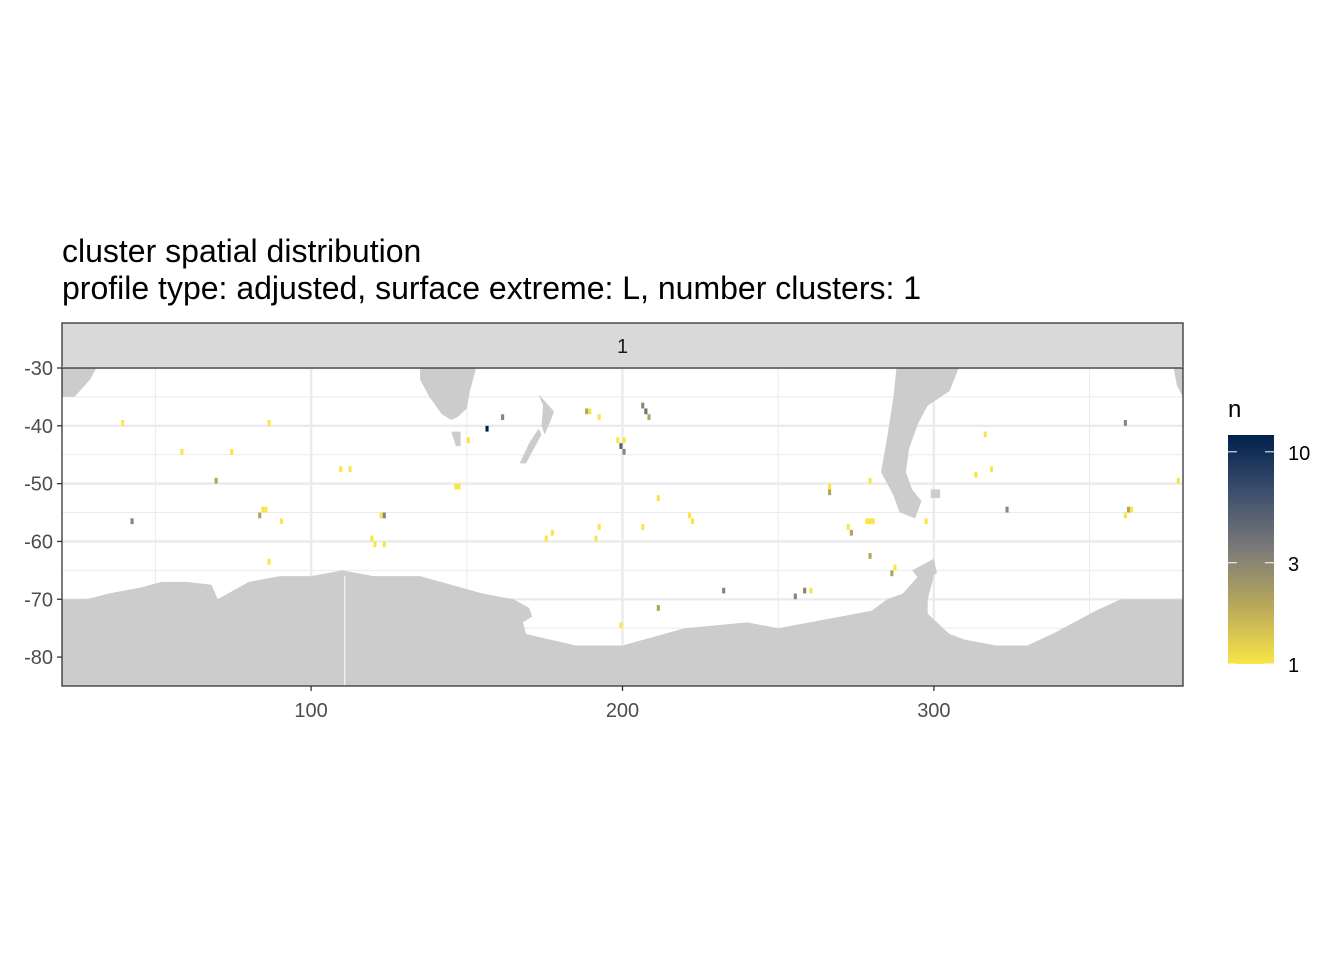 The height and width of the screenshot is (960, 1344). Describe the element at coordinates (38, 600) in the screenshot. I see `y-tick-label: -70` at that location.